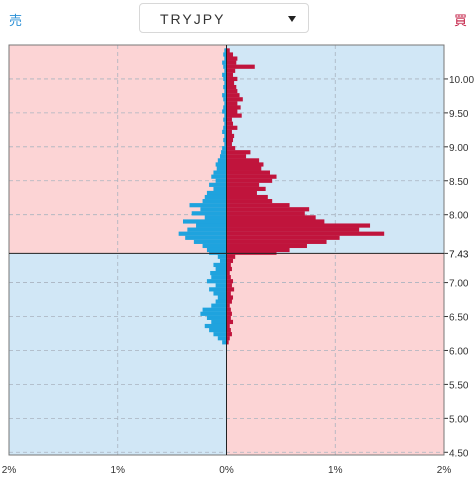 This screenshot has height=480, width=476. Describe the element at coordinates (459, 351) in the screenshot. I see `price-tick-label: 6.00` at that location.